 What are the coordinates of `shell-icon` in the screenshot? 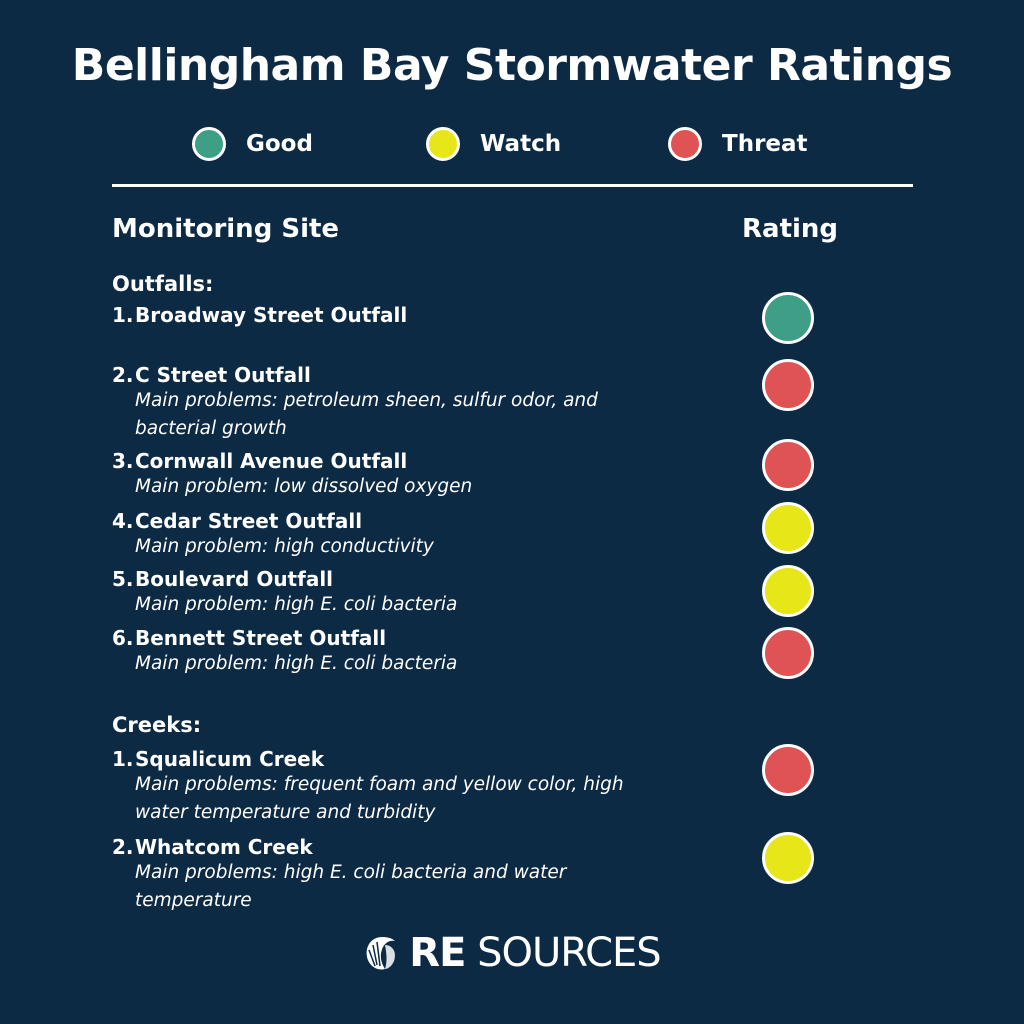 It's located at (381, 953).